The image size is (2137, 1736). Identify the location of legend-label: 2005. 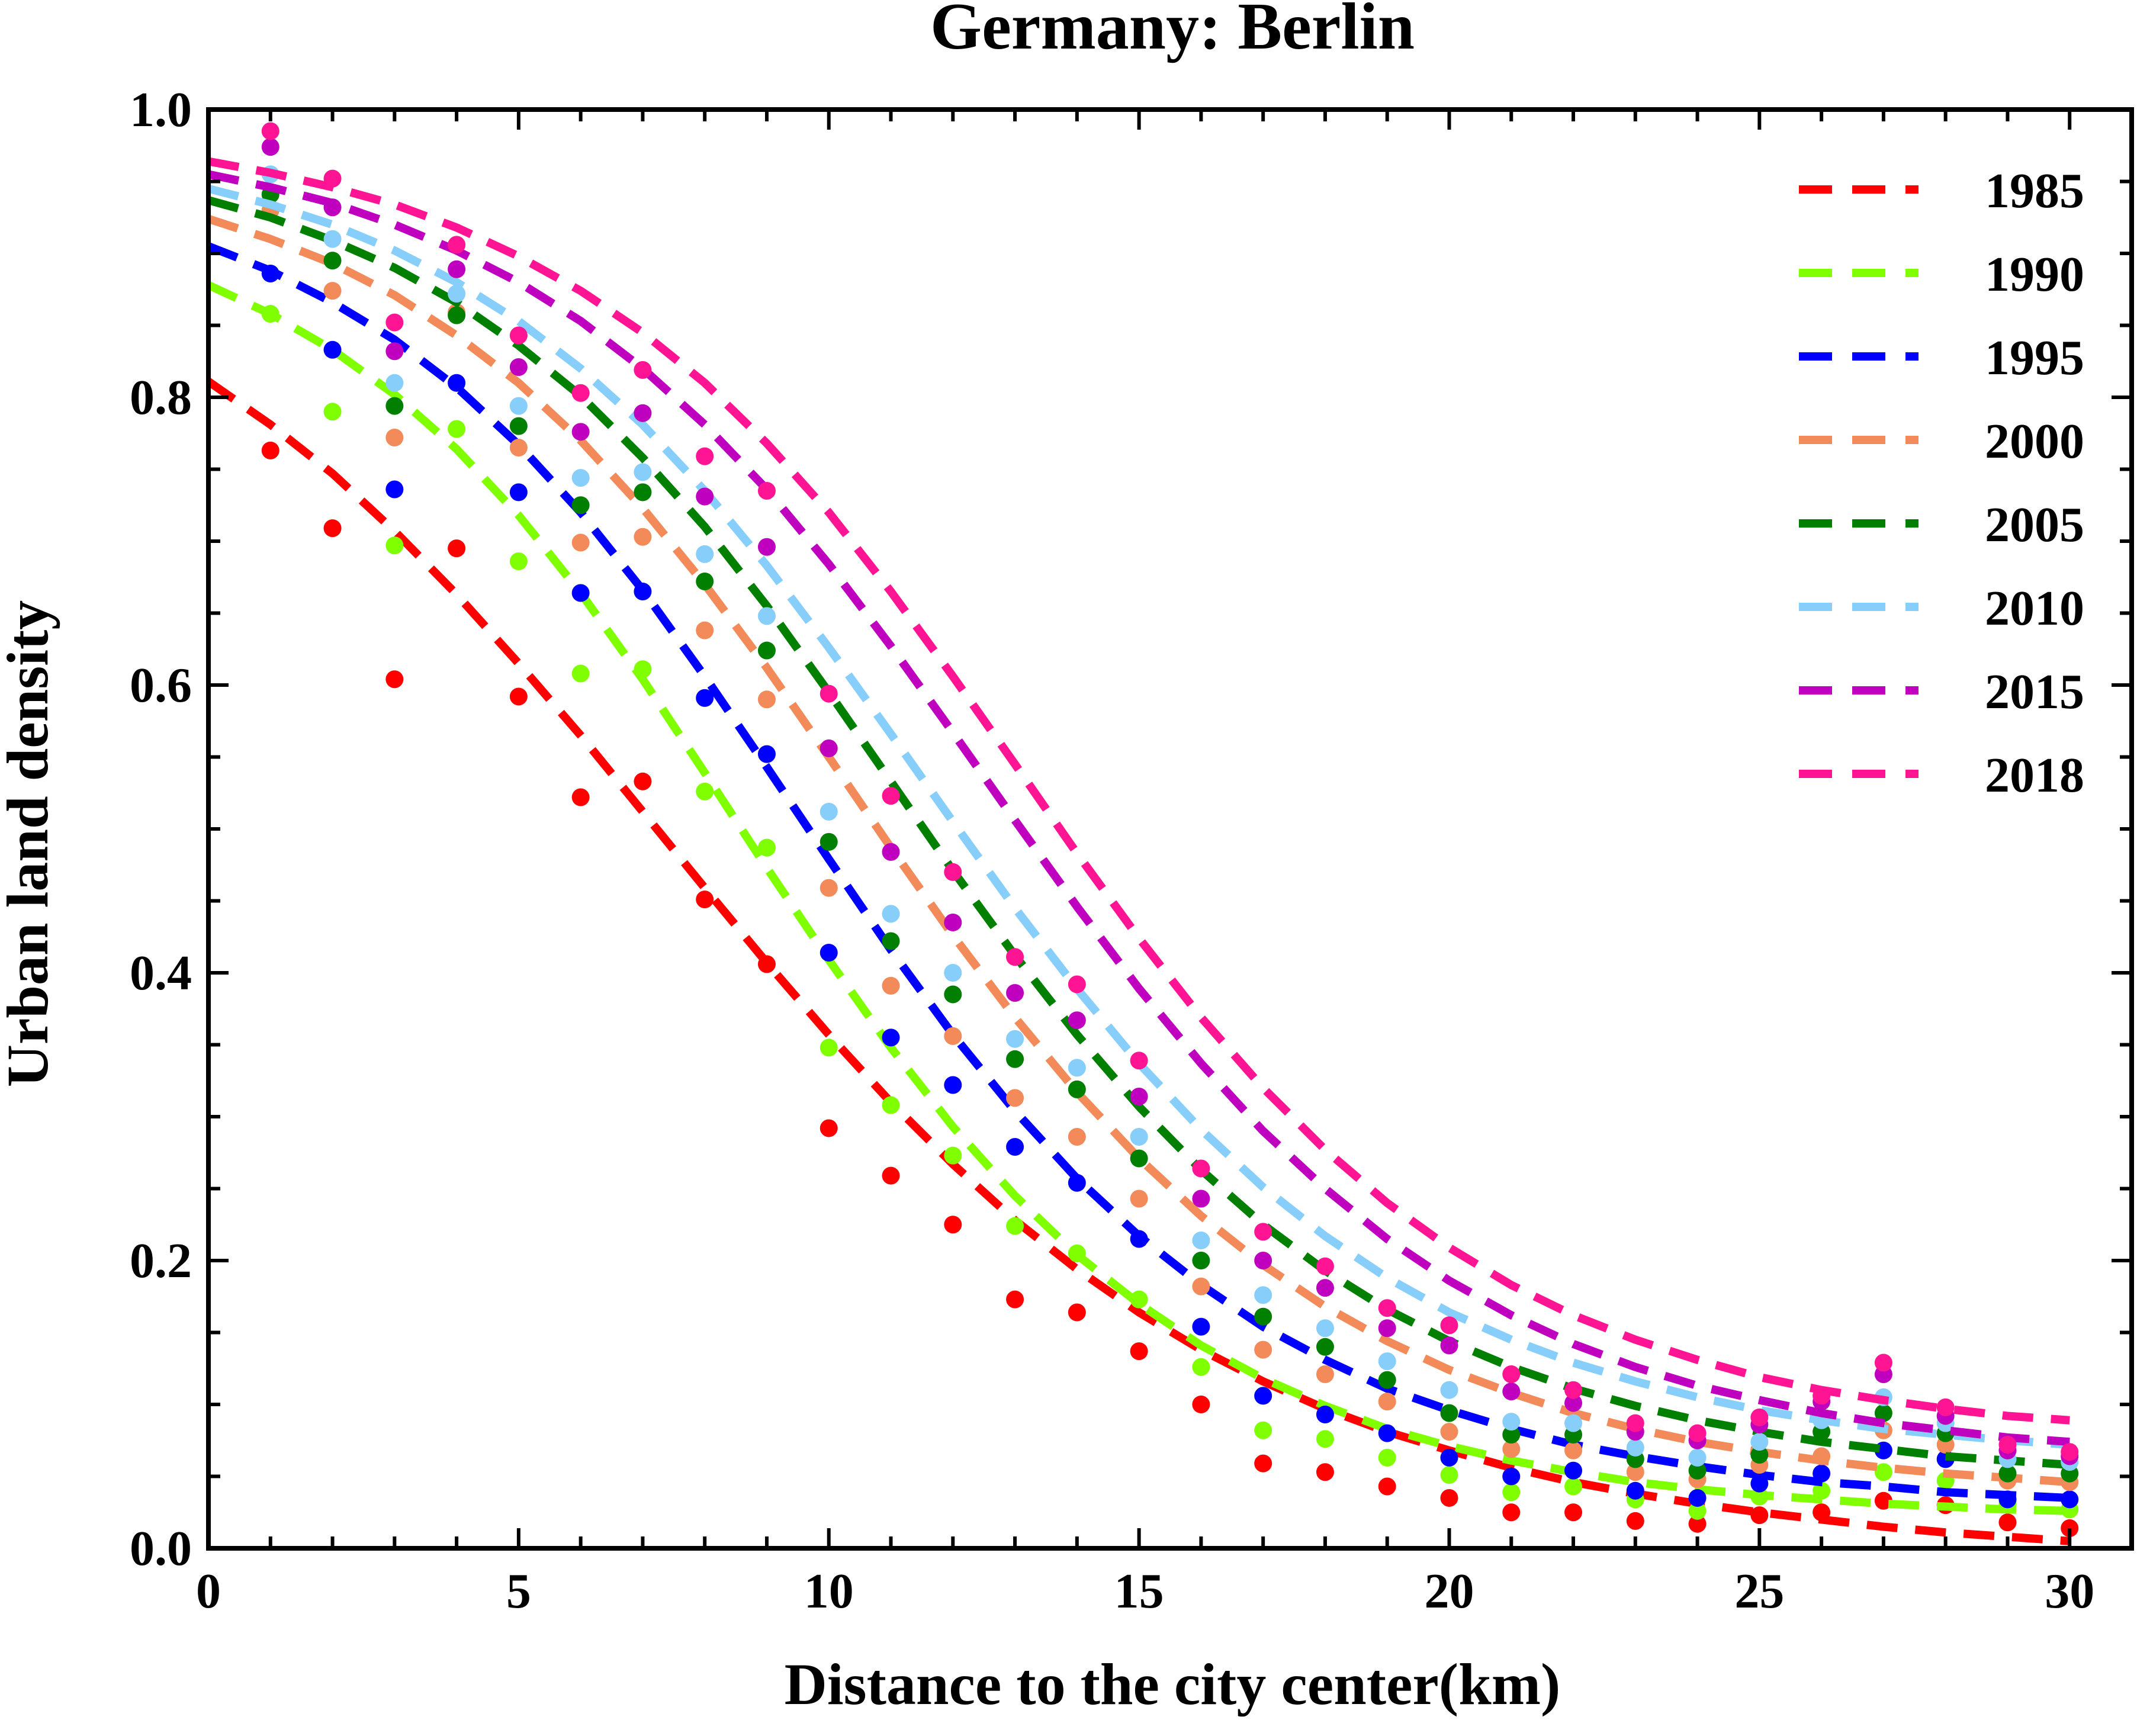
(2034, 524).